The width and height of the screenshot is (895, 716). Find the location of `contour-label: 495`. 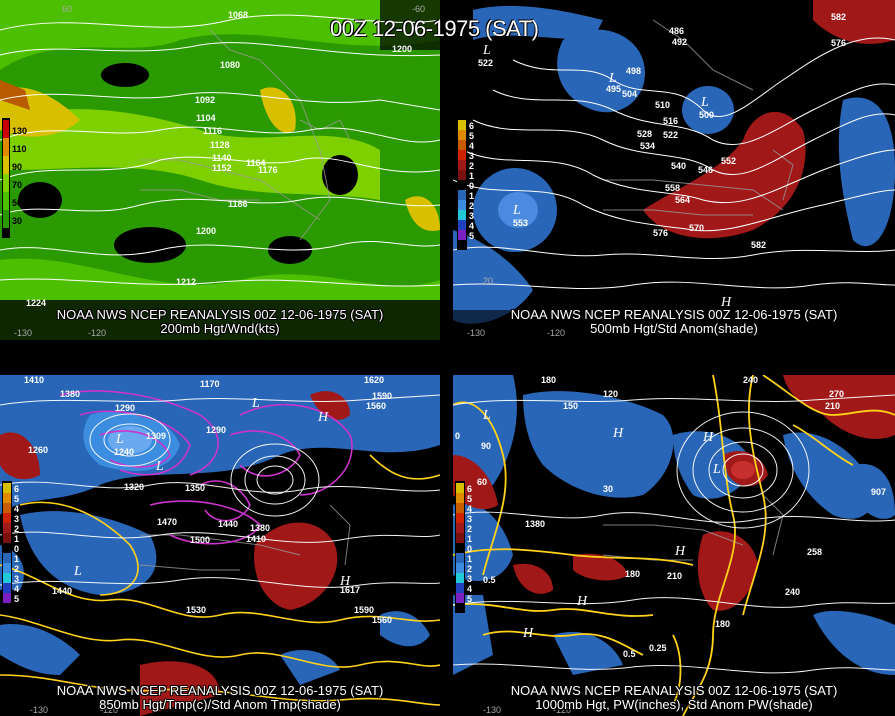

contour-label: 495 is located at coordinates (613, 89).